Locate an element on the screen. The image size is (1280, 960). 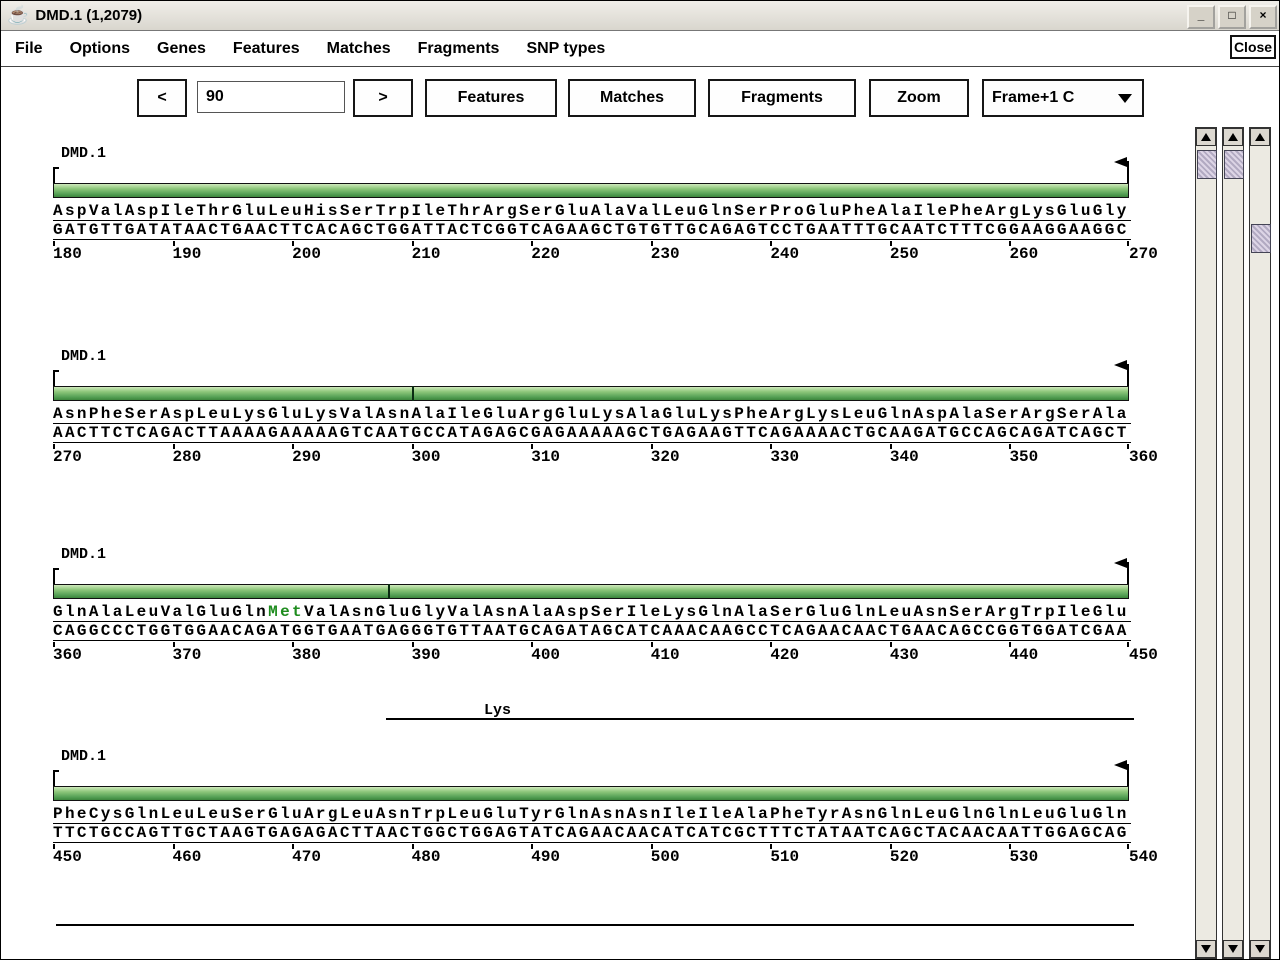
matches-button: Matches is located at coordinates (632, 98).